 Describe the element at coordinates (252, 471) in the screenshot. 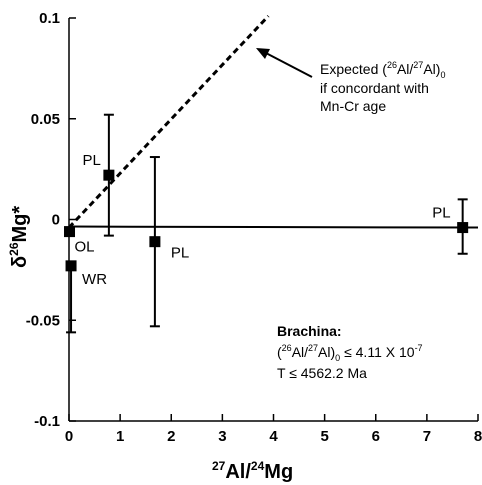

I see `x-axis-label: 27Al/24Mg` at that location.